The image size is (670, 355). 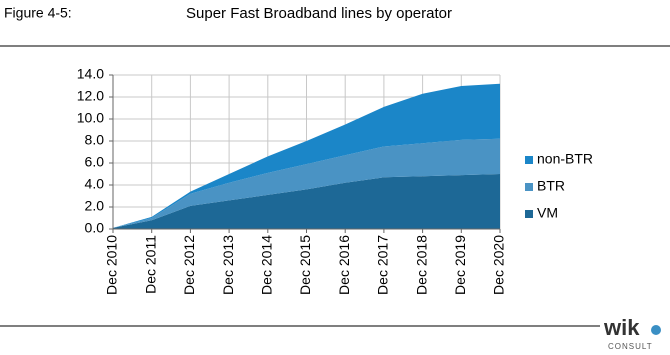 I want to click on figure-caption: Super Fast Broadband lines by operator, so click(x=319, y=13).